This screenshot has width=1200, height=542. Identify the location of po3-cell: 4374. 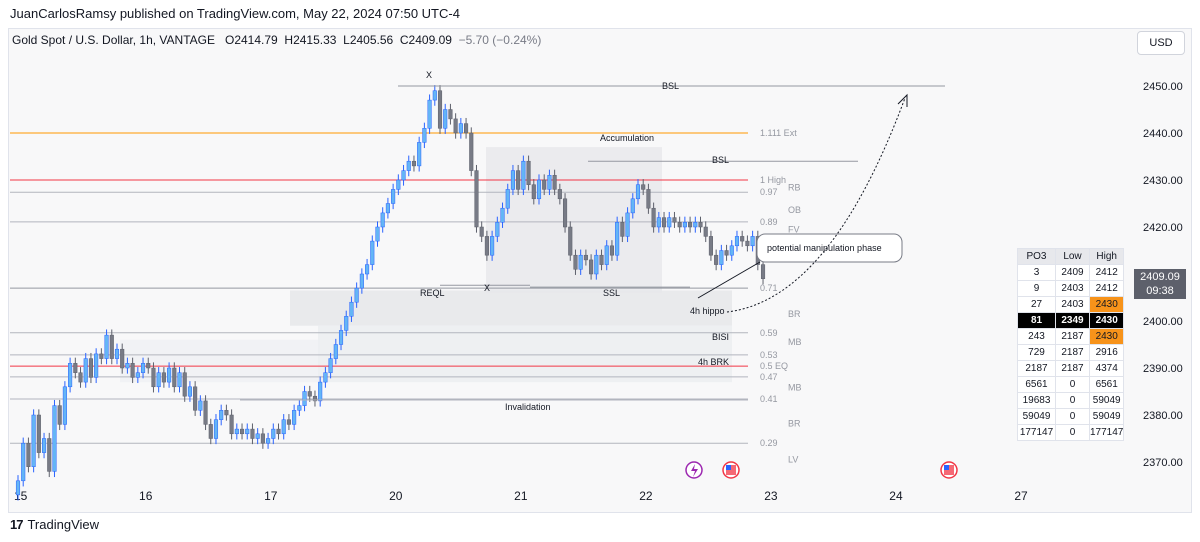
(1106, 368).